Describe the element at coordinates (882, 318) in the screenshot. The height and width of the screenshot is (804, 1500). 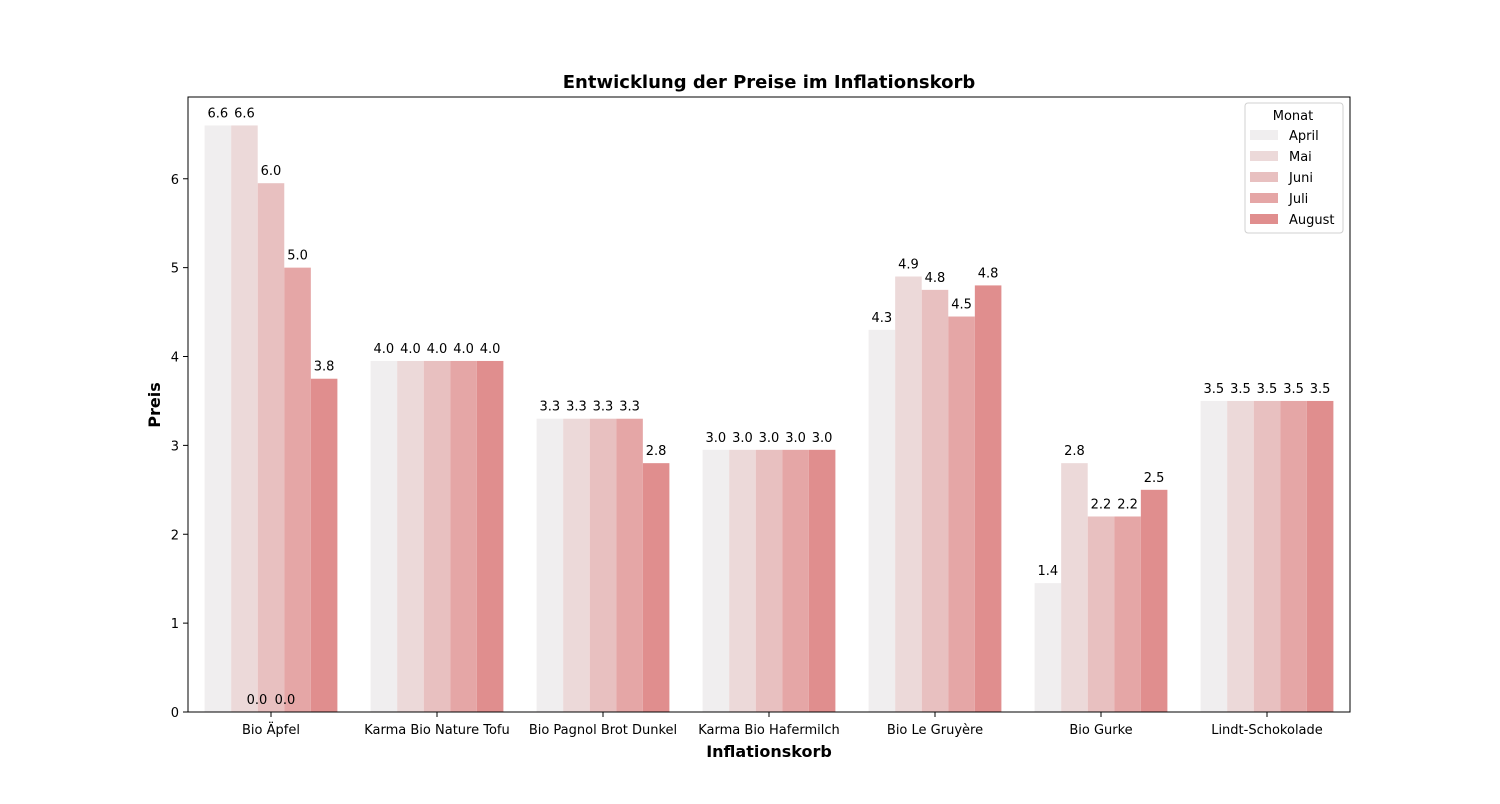
I see `bar-data-label: 4.3` at that location.